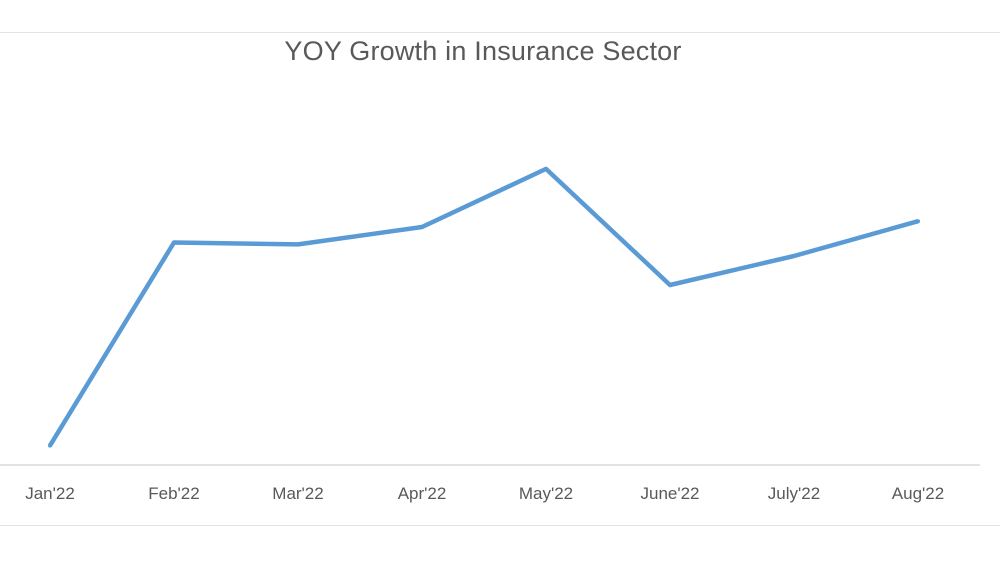 The height and width of the screenshot is (562, 1000). Describe the element at coordinates (794, 493) in the screenshot. I see `x-tick-label: July'22` at that location.